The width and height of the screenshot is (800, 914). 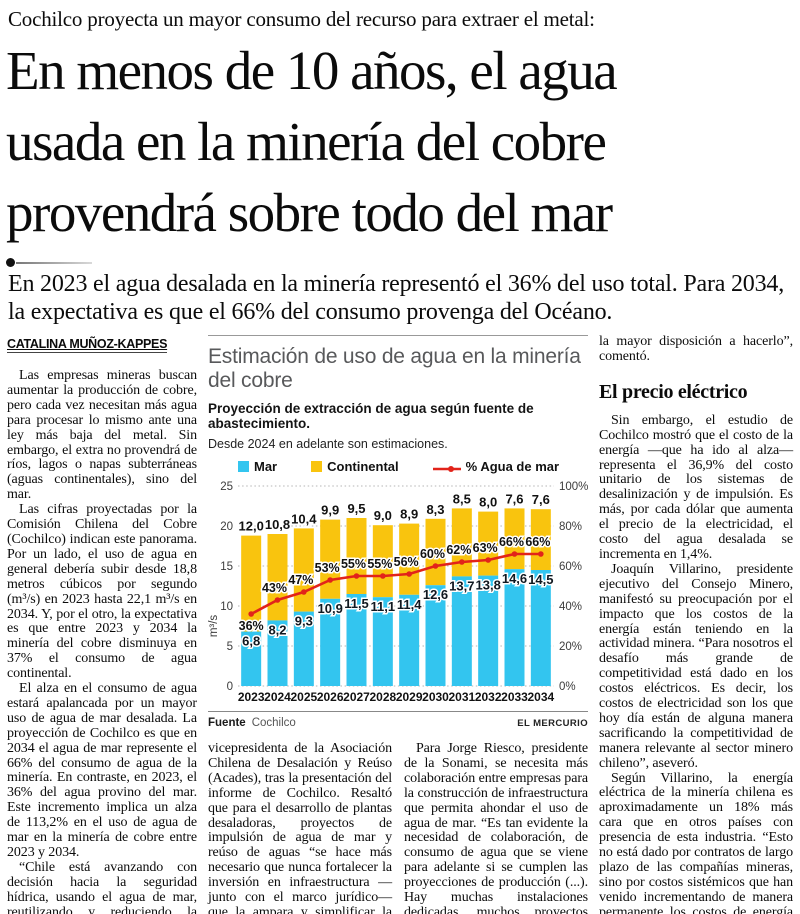 What do you see at coordinates (435, 594) in the screenshot?
I see `svg-text: 12,6` at bounding box center [435, 594].